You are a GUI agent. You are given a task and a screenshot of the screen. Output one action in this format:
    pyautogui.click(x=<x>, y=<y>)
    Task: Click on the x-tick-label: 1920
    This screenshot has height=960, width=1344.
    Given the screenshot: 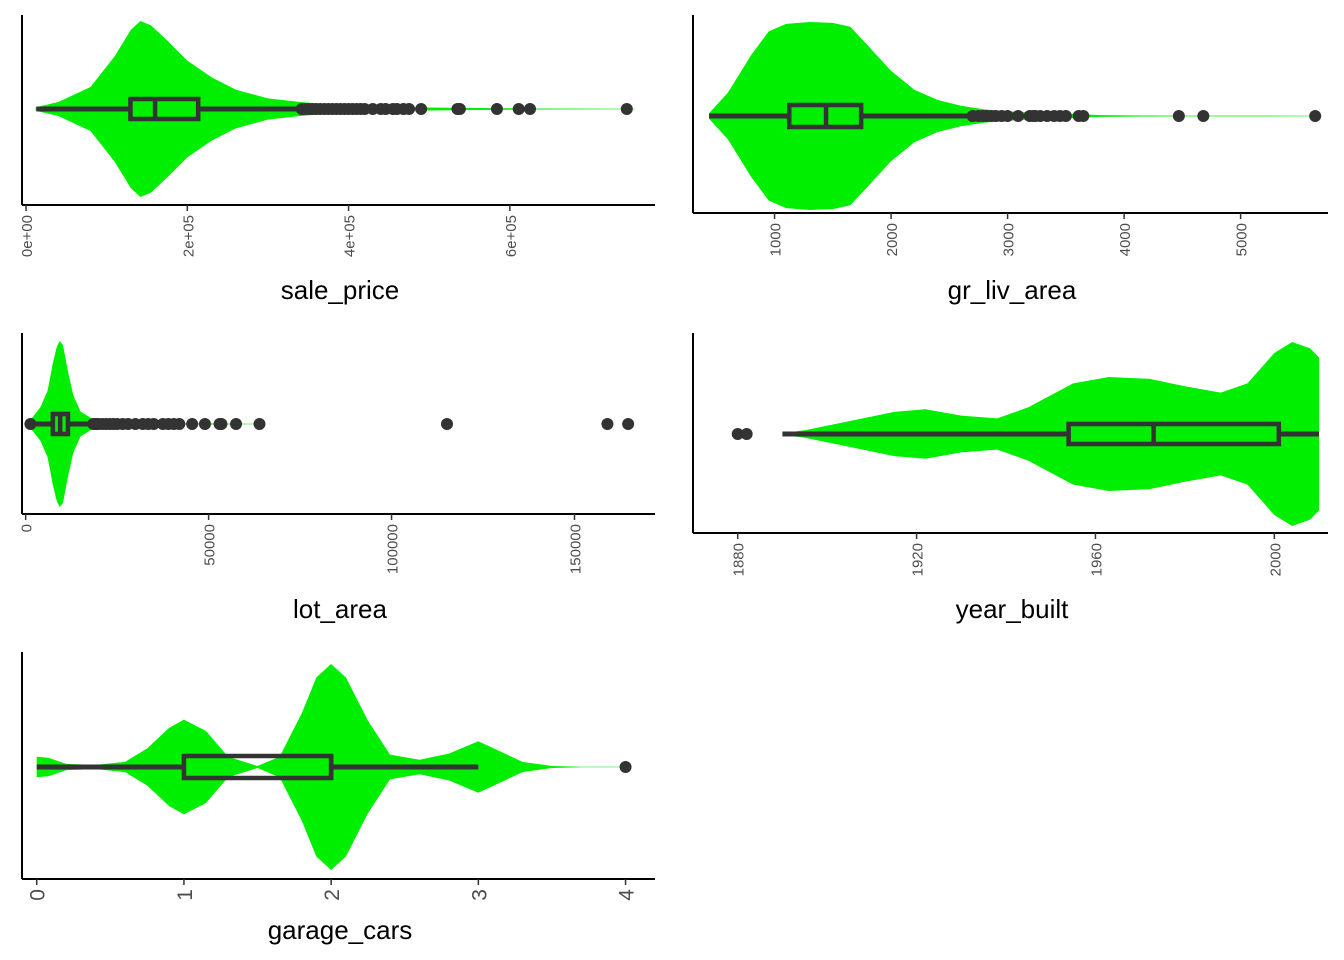 What is the action you would take?
    pyautogui.click(x=918, y=559)
    